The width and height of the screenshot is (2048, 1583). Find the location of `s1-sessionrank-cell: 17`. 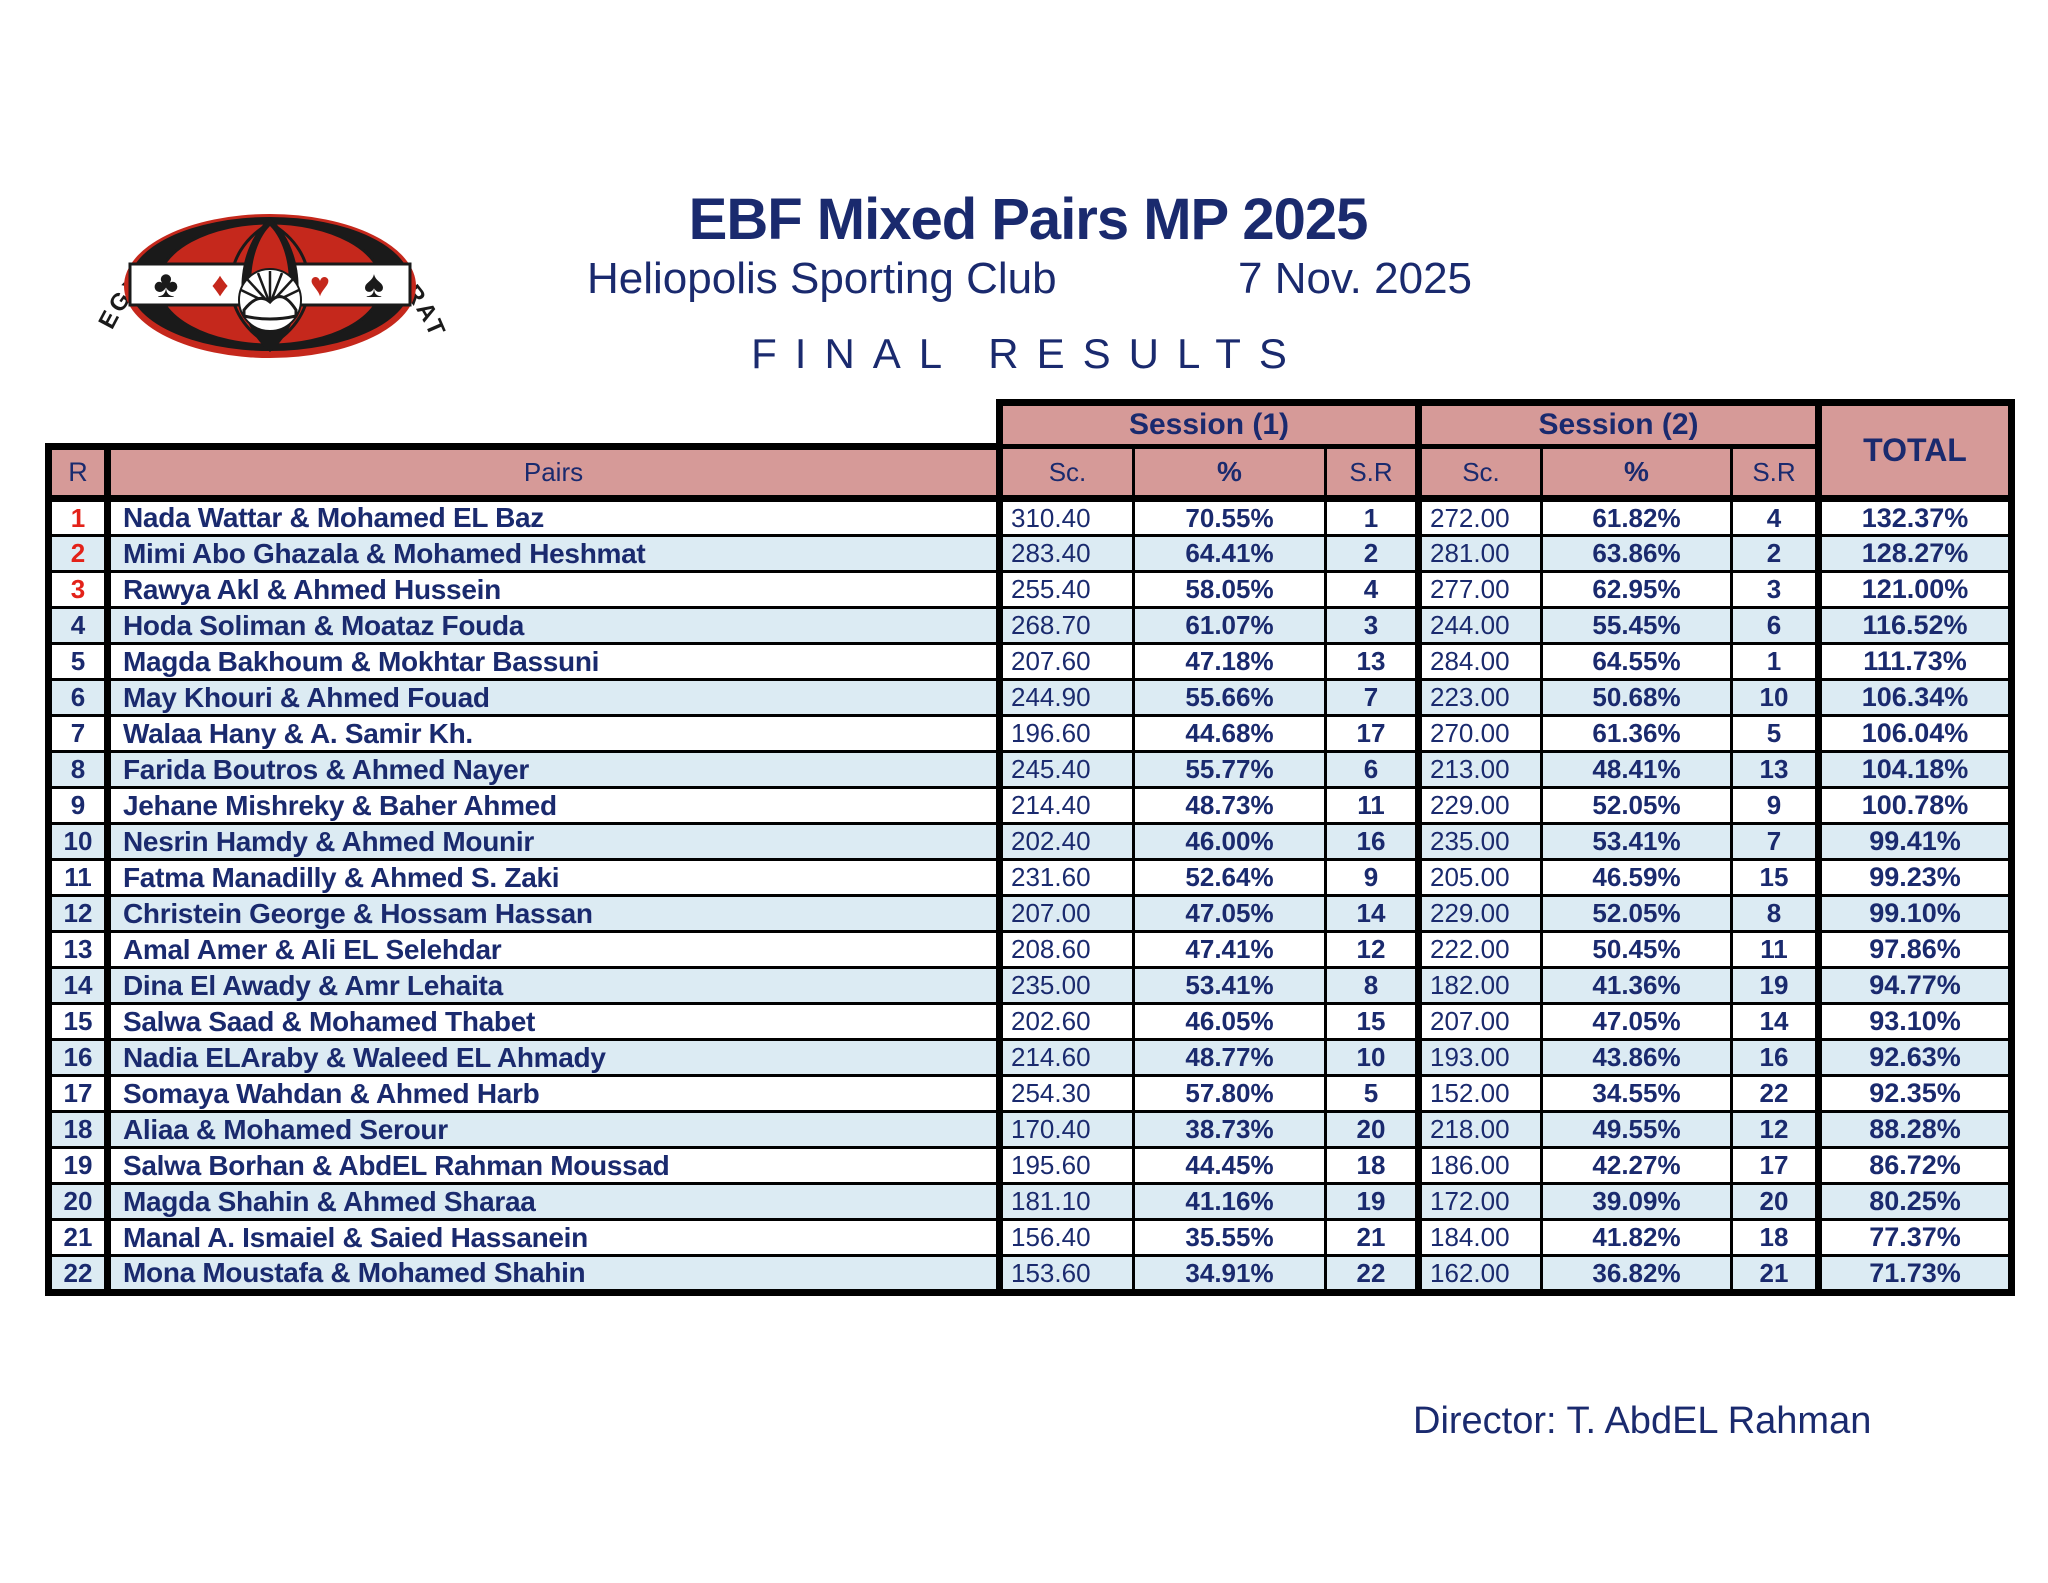

s1-sessionrank-cell: 17 is located at coordinates (1373, 733).